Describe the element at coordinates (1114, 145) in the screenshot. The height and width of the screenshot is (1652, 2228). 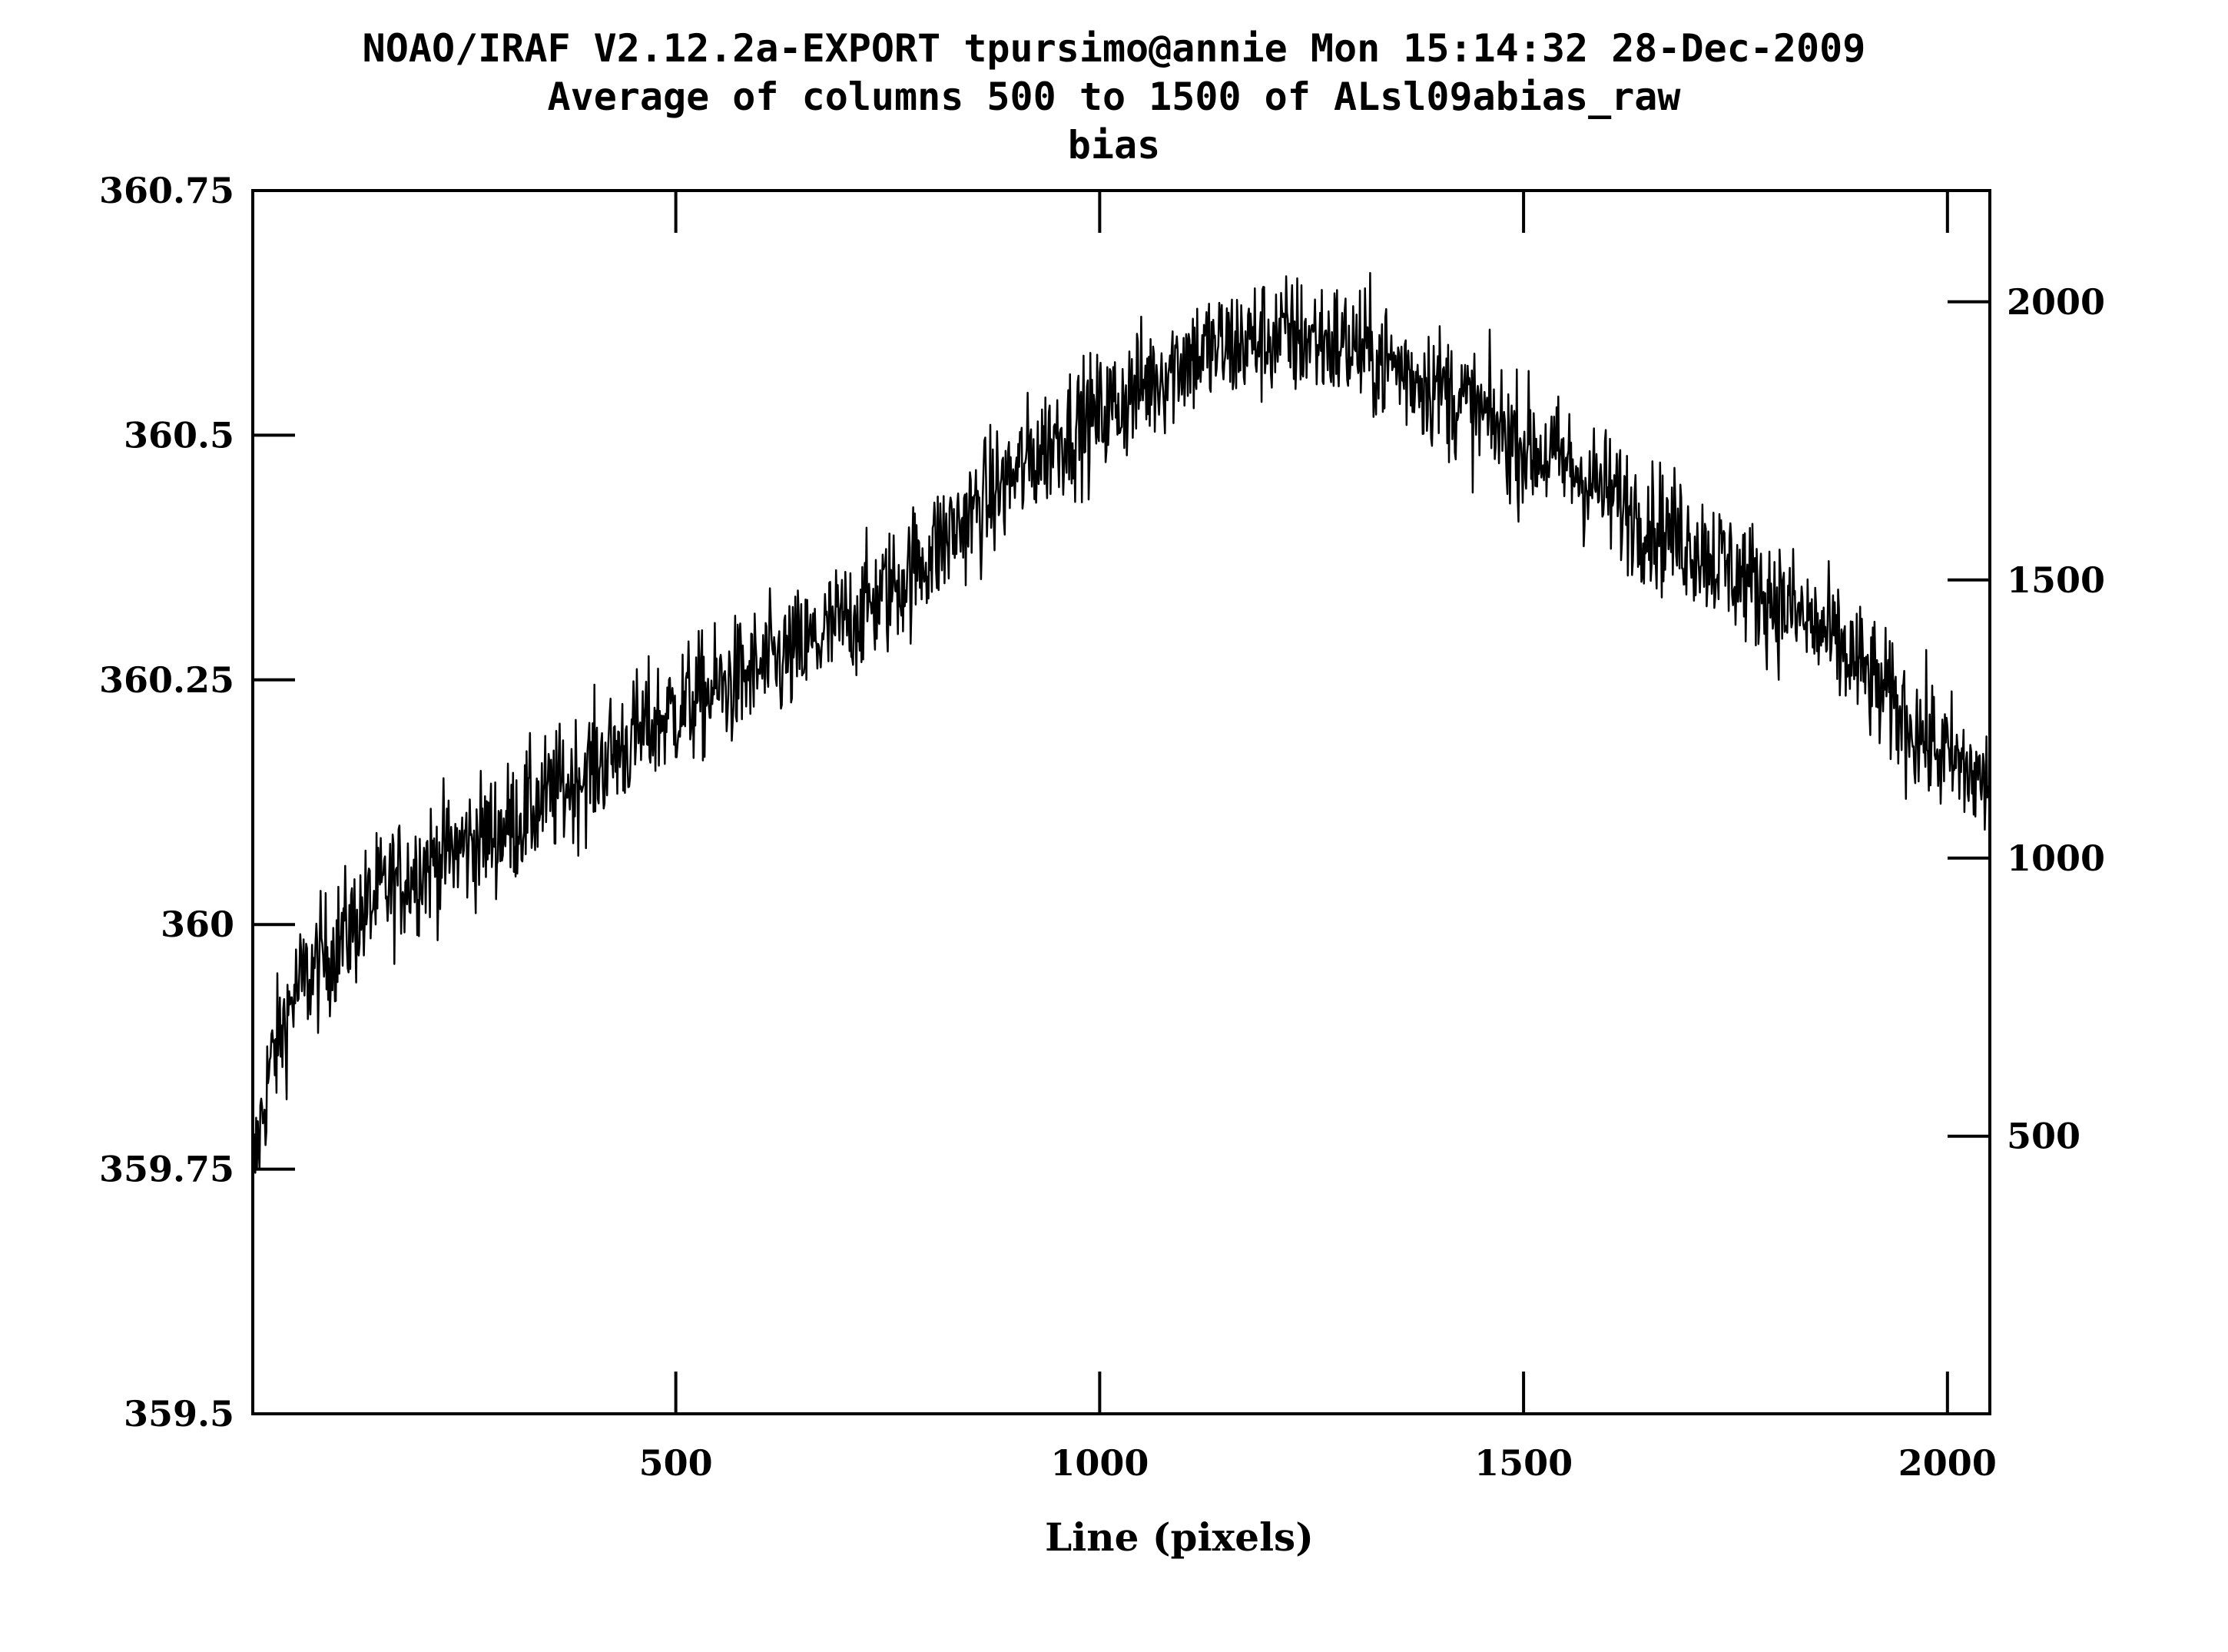
I see `chart-subtitle: bias` at that location.